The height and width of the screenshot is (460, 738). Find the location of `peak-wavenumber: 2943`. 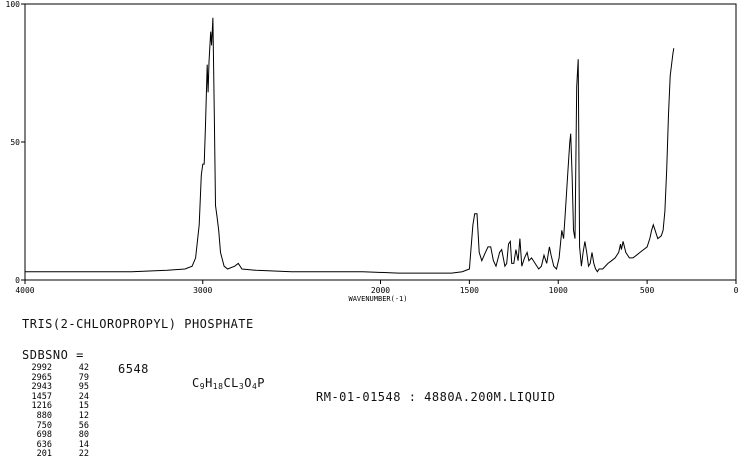

peak-wavenumber: 2943 is located at coordinates (41, 387).